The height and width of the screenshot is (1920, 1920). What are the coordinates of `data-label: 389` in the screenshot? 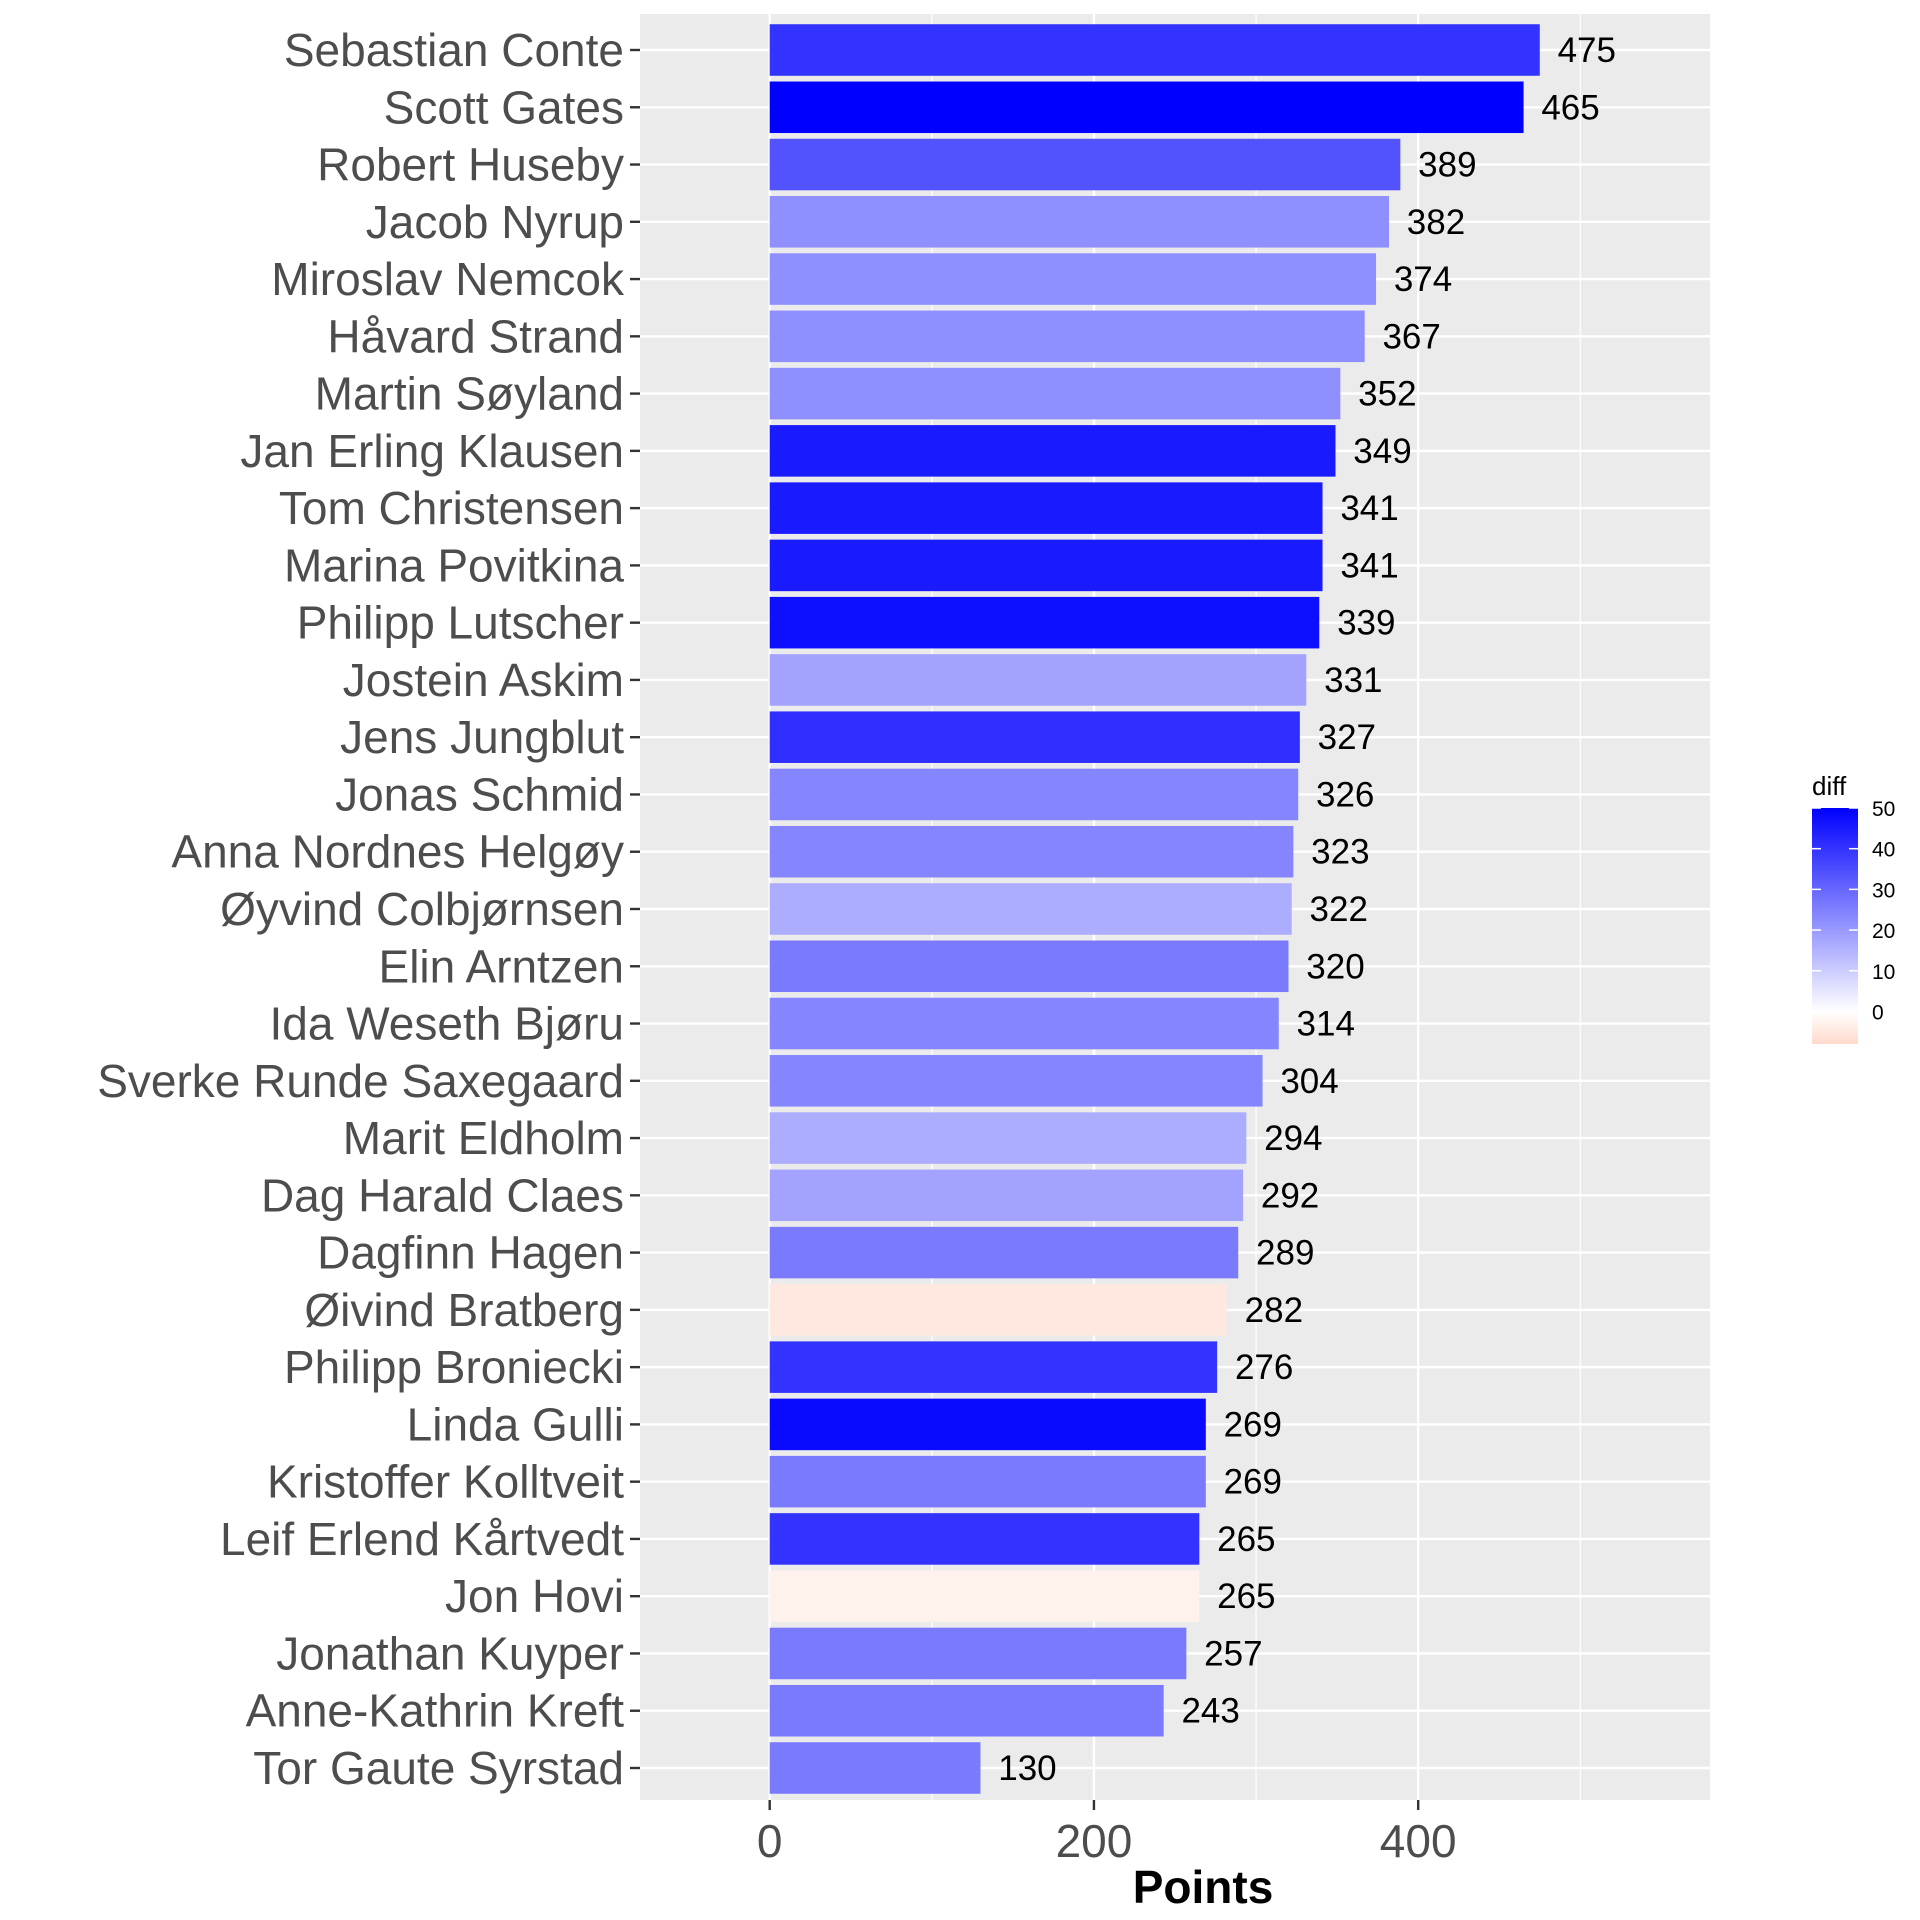 It's located at (1447, 165).